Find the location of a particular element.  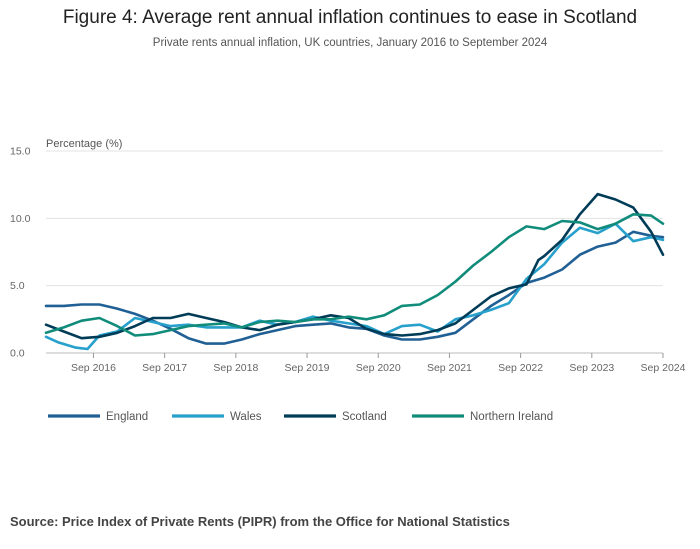

x-tick-label: Sep 2016 is located at coordinates (93, 368).